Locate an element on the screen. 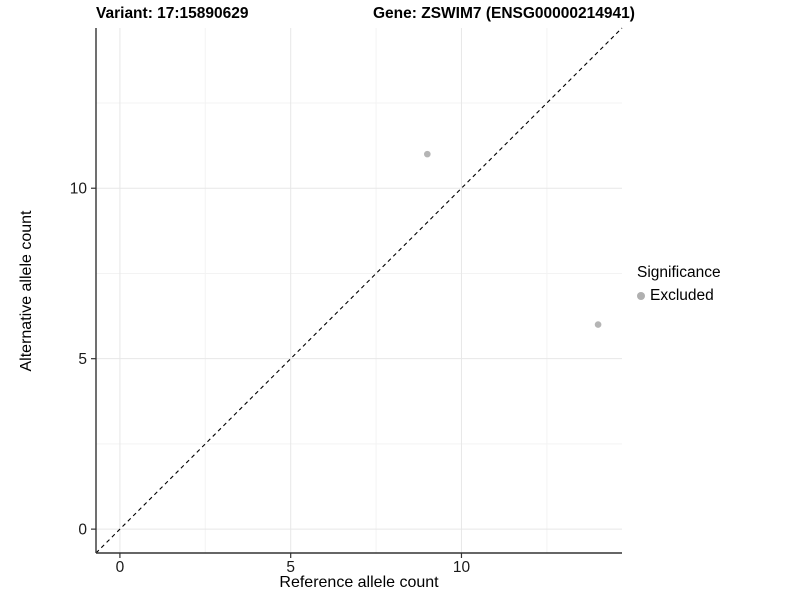  y-tick-label: 0 is located at coordinates (82, 530).